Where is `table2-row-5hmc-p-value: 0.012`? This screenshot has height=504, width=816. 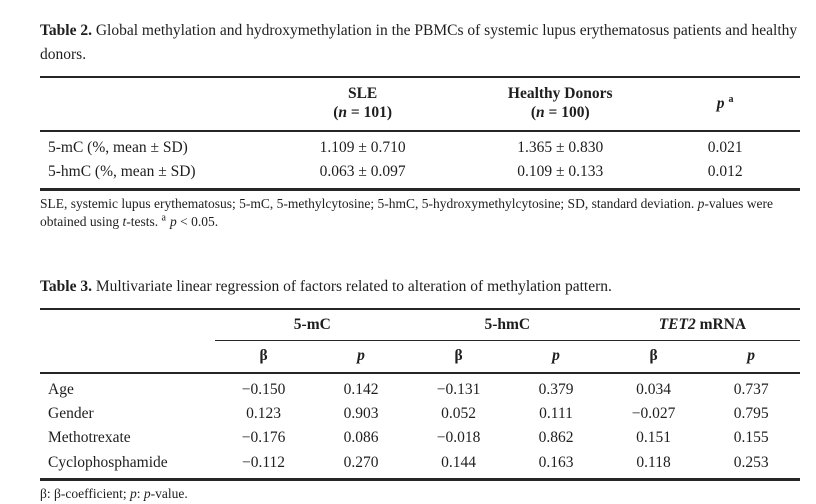 table2-row-5hmc-p-value: 0.012 is located at coordinates (725, 172).